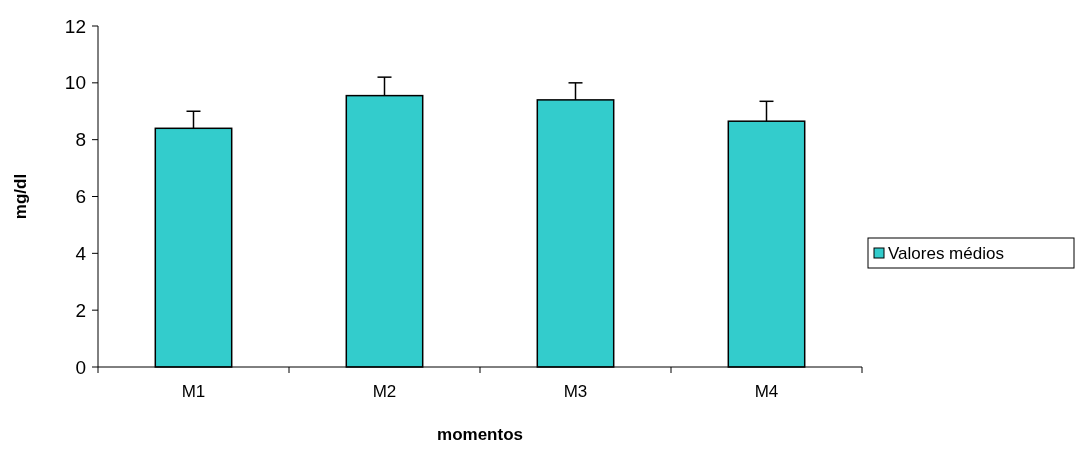 This screenshot has height=450, width=1078. I want to click on y-tick-label: 4, so click(81, 253).